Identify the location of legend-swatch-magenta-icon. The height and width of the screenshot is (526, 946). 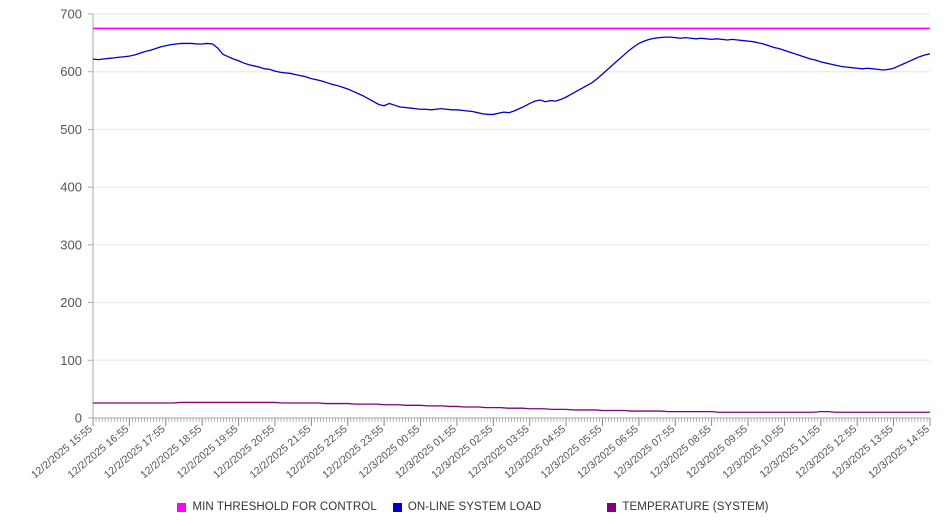
(182, 507).